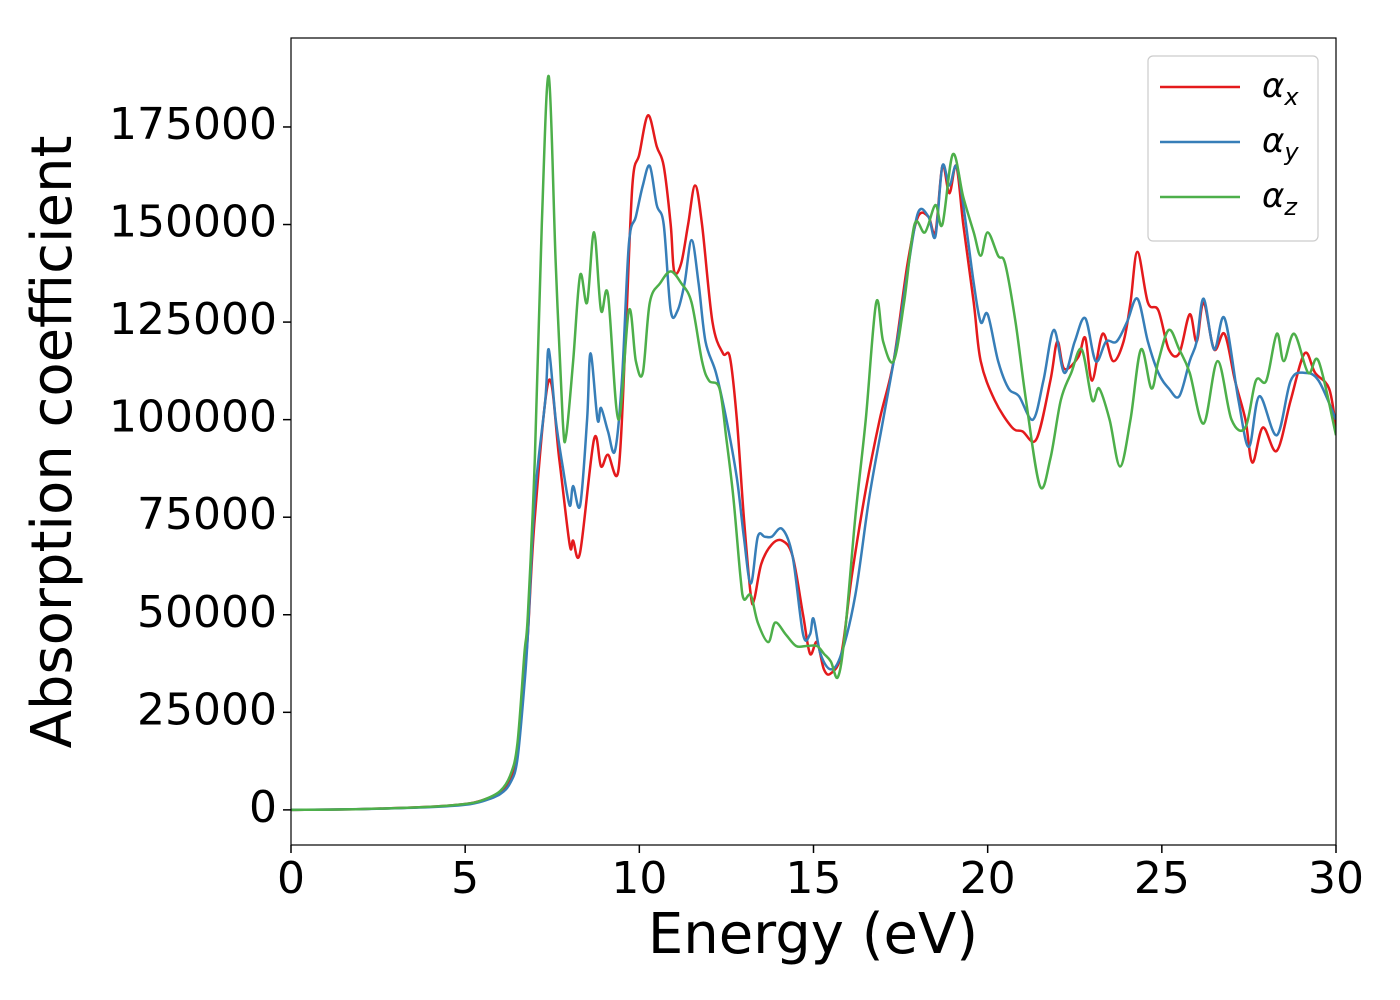 The width and height of the screenshot is (1400, 1000). I want to click on y-tick-label: 0, so click(263, 807).